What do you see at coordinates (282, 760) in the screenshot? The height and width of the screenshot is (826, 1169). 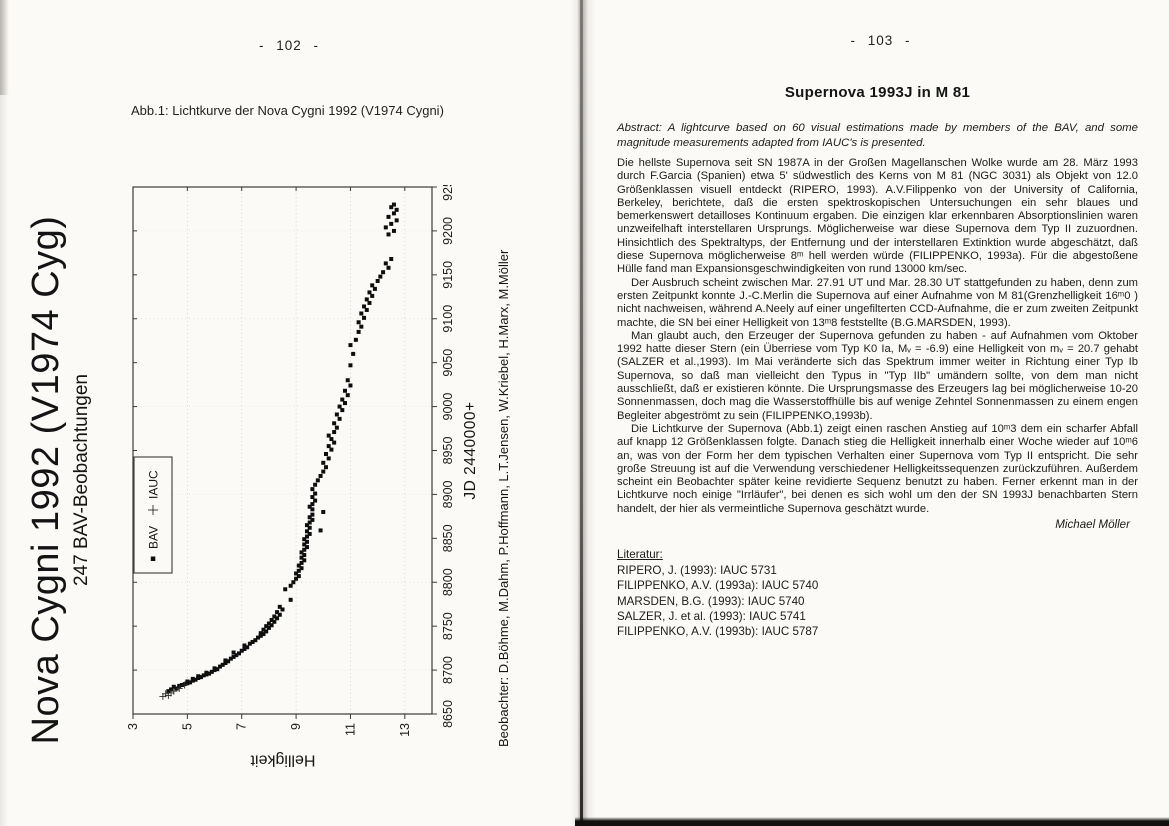 I see `y-axis-label: Helligkeit` at bounding box center [282, 760].